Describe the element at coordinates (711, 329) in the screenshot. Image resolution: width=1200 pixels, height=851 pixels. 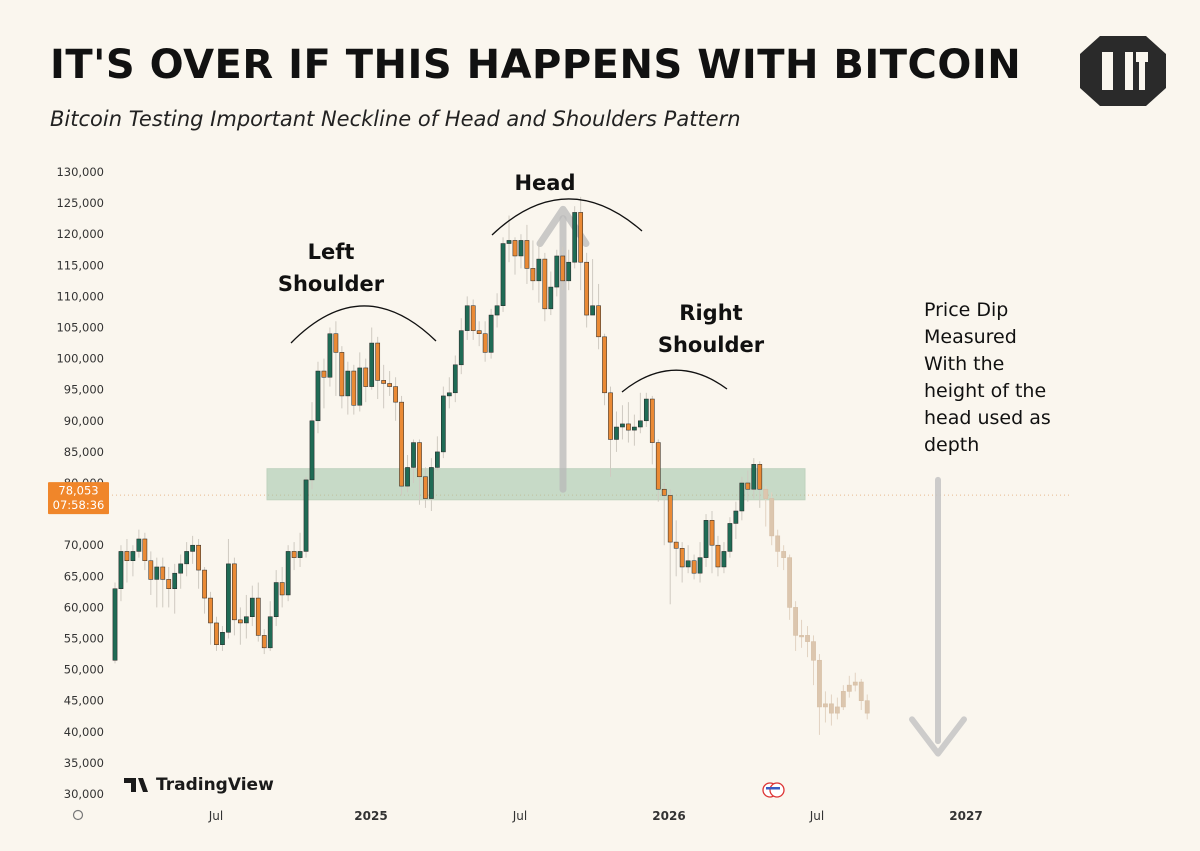
I see `right-shoulder-label: Right Shoulder` at that location.